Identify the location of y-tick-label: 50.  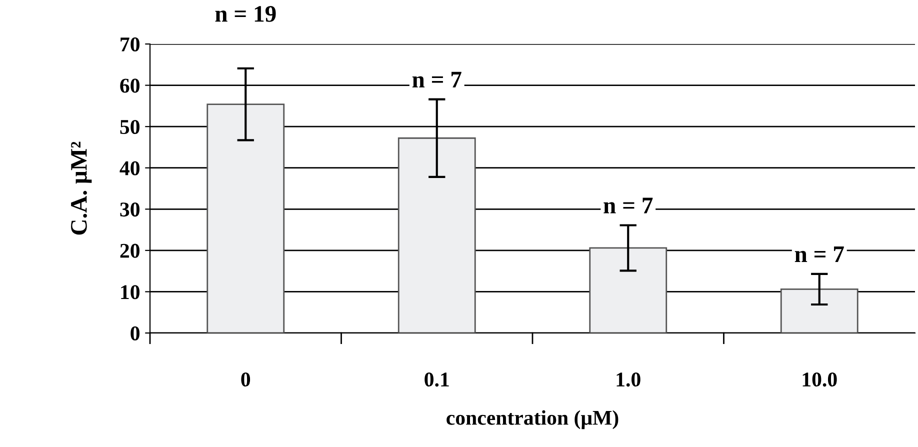
(130, 127).